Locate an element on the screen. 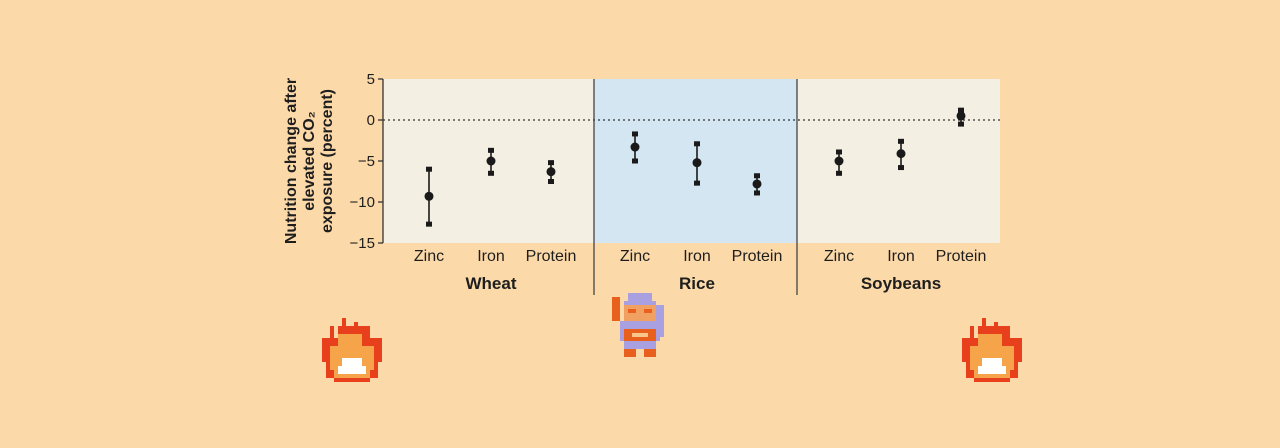  fire-sprite-right is located at coordinates (992, 350).